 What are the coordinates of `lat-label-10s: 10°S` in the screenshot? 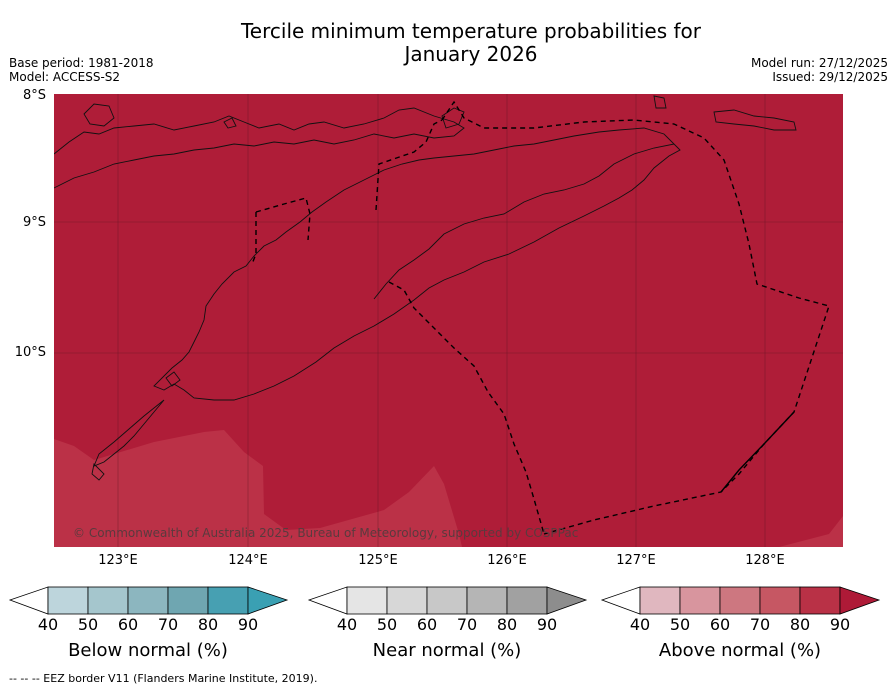 It's located at (30, 352).